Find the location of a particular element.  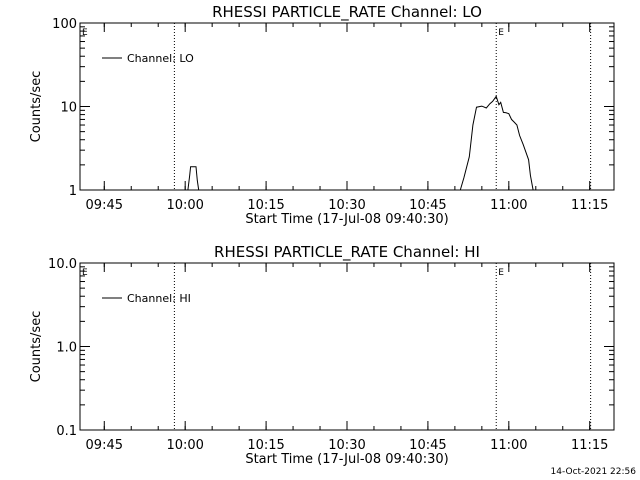

y-tick-label: 10 is located at coordinates (68, 108).